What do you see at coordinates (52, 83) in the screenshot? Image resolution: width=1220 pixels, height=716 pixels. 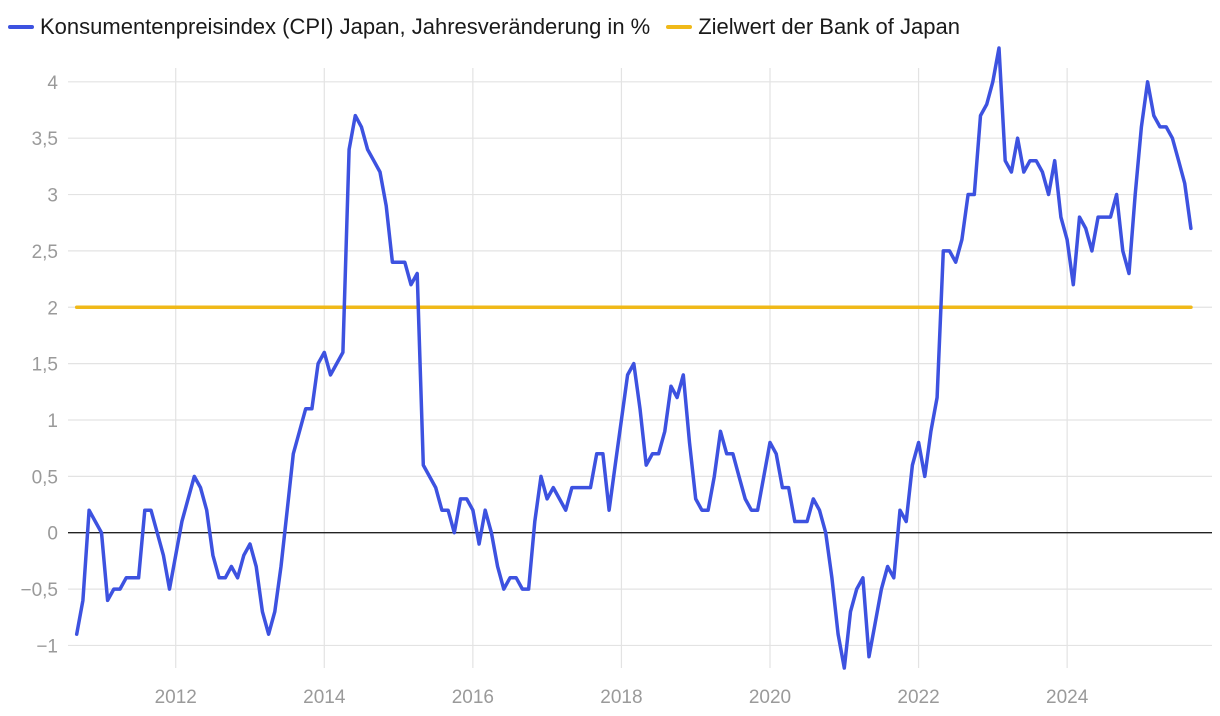 I see `y-tick-label: 4` at bounding box center [52, 83].